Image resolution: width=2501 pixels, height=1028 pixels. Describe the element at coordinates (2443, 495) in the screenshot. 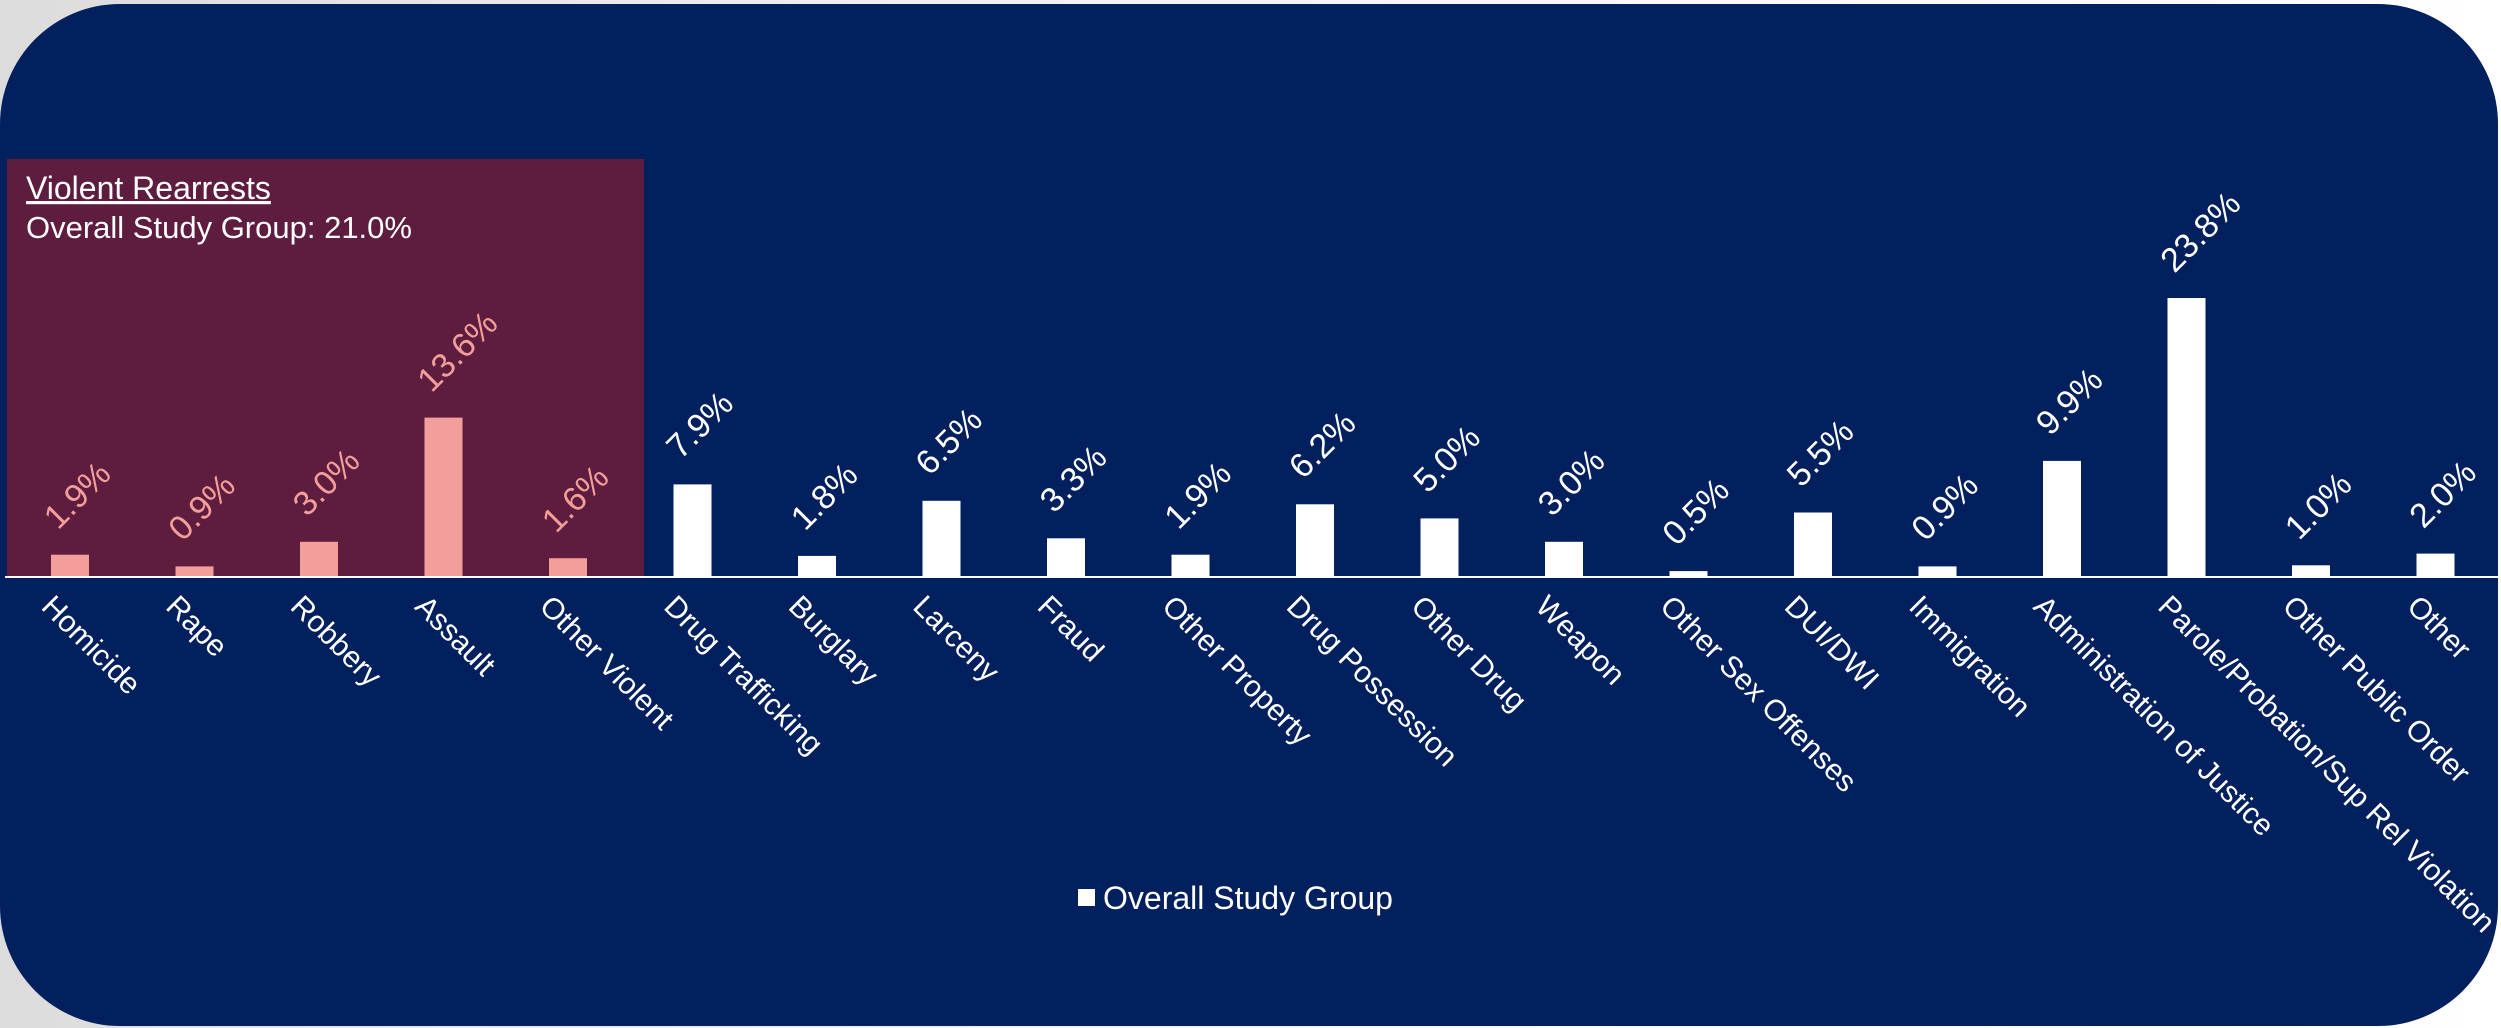

I see `data-label: 2.0%` at that location.